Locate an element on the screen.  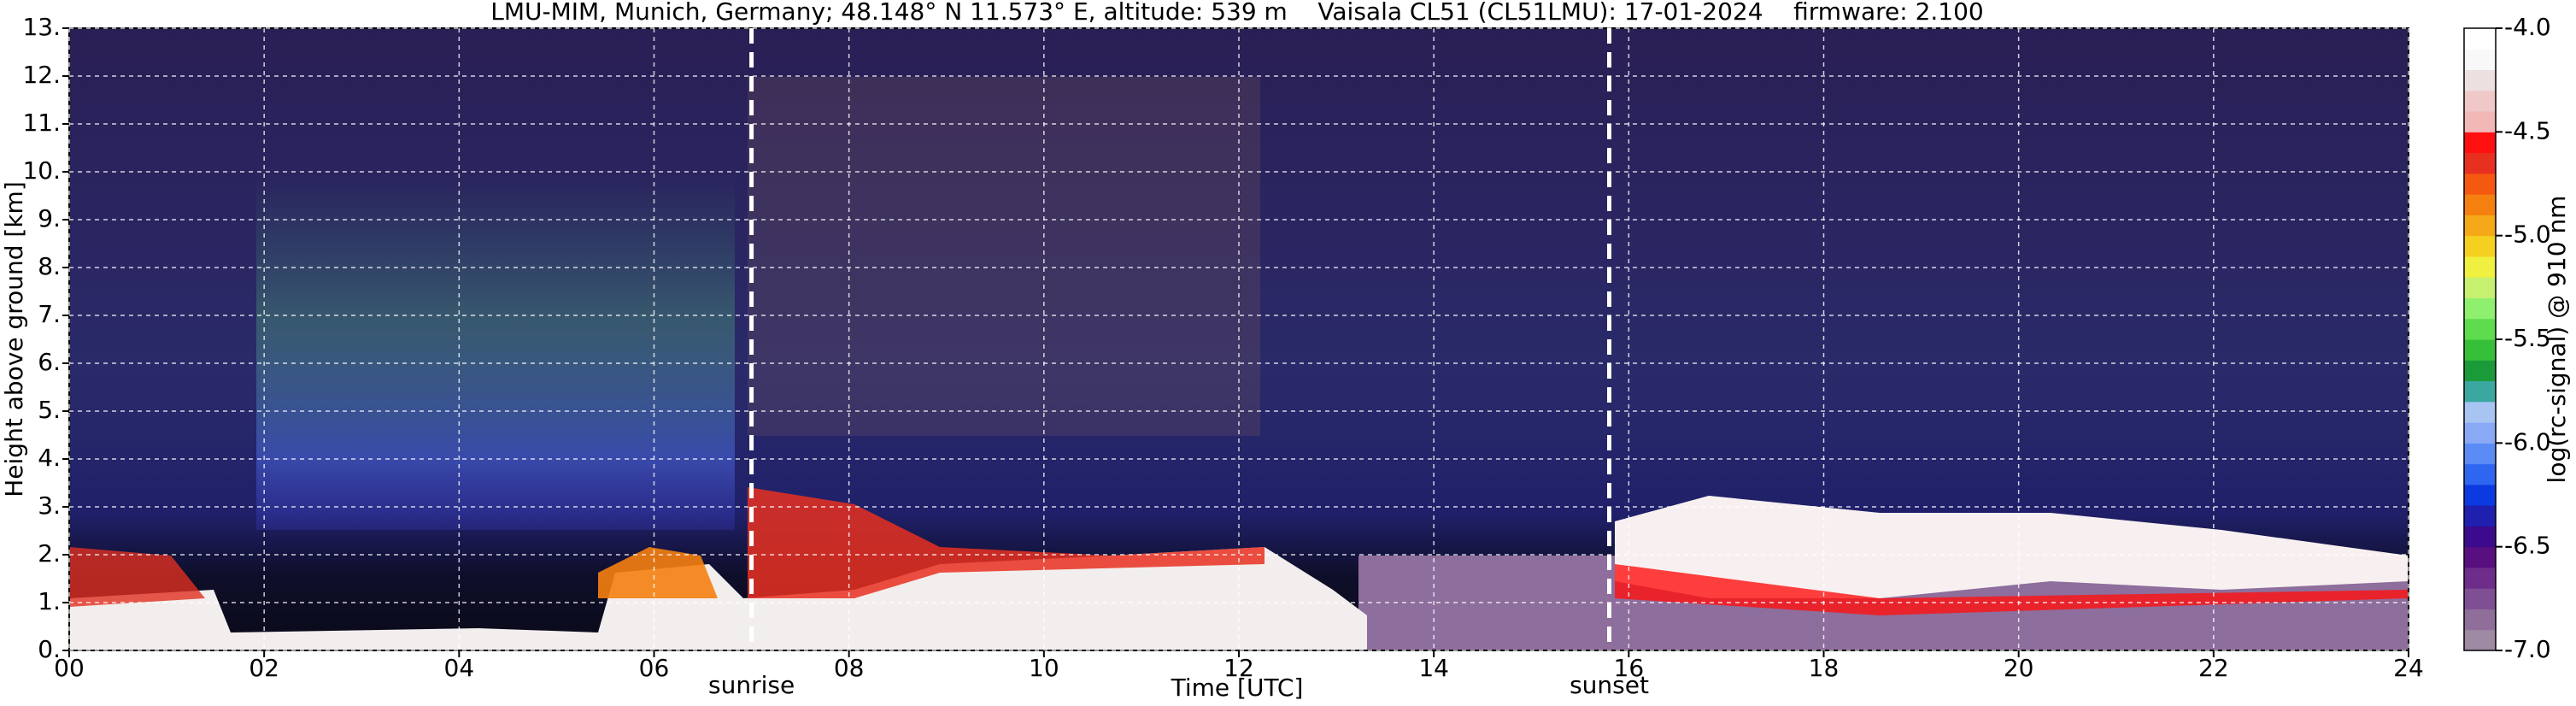
colorbar-tick-label: -6.5 is located at coordinates (2527, 546).